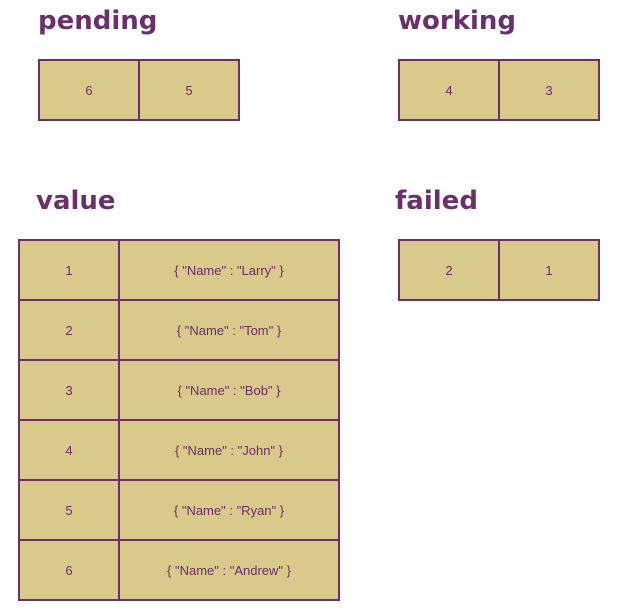 The image size is (632, 611). I want to click on pending-item: 6, so click(89, 90).